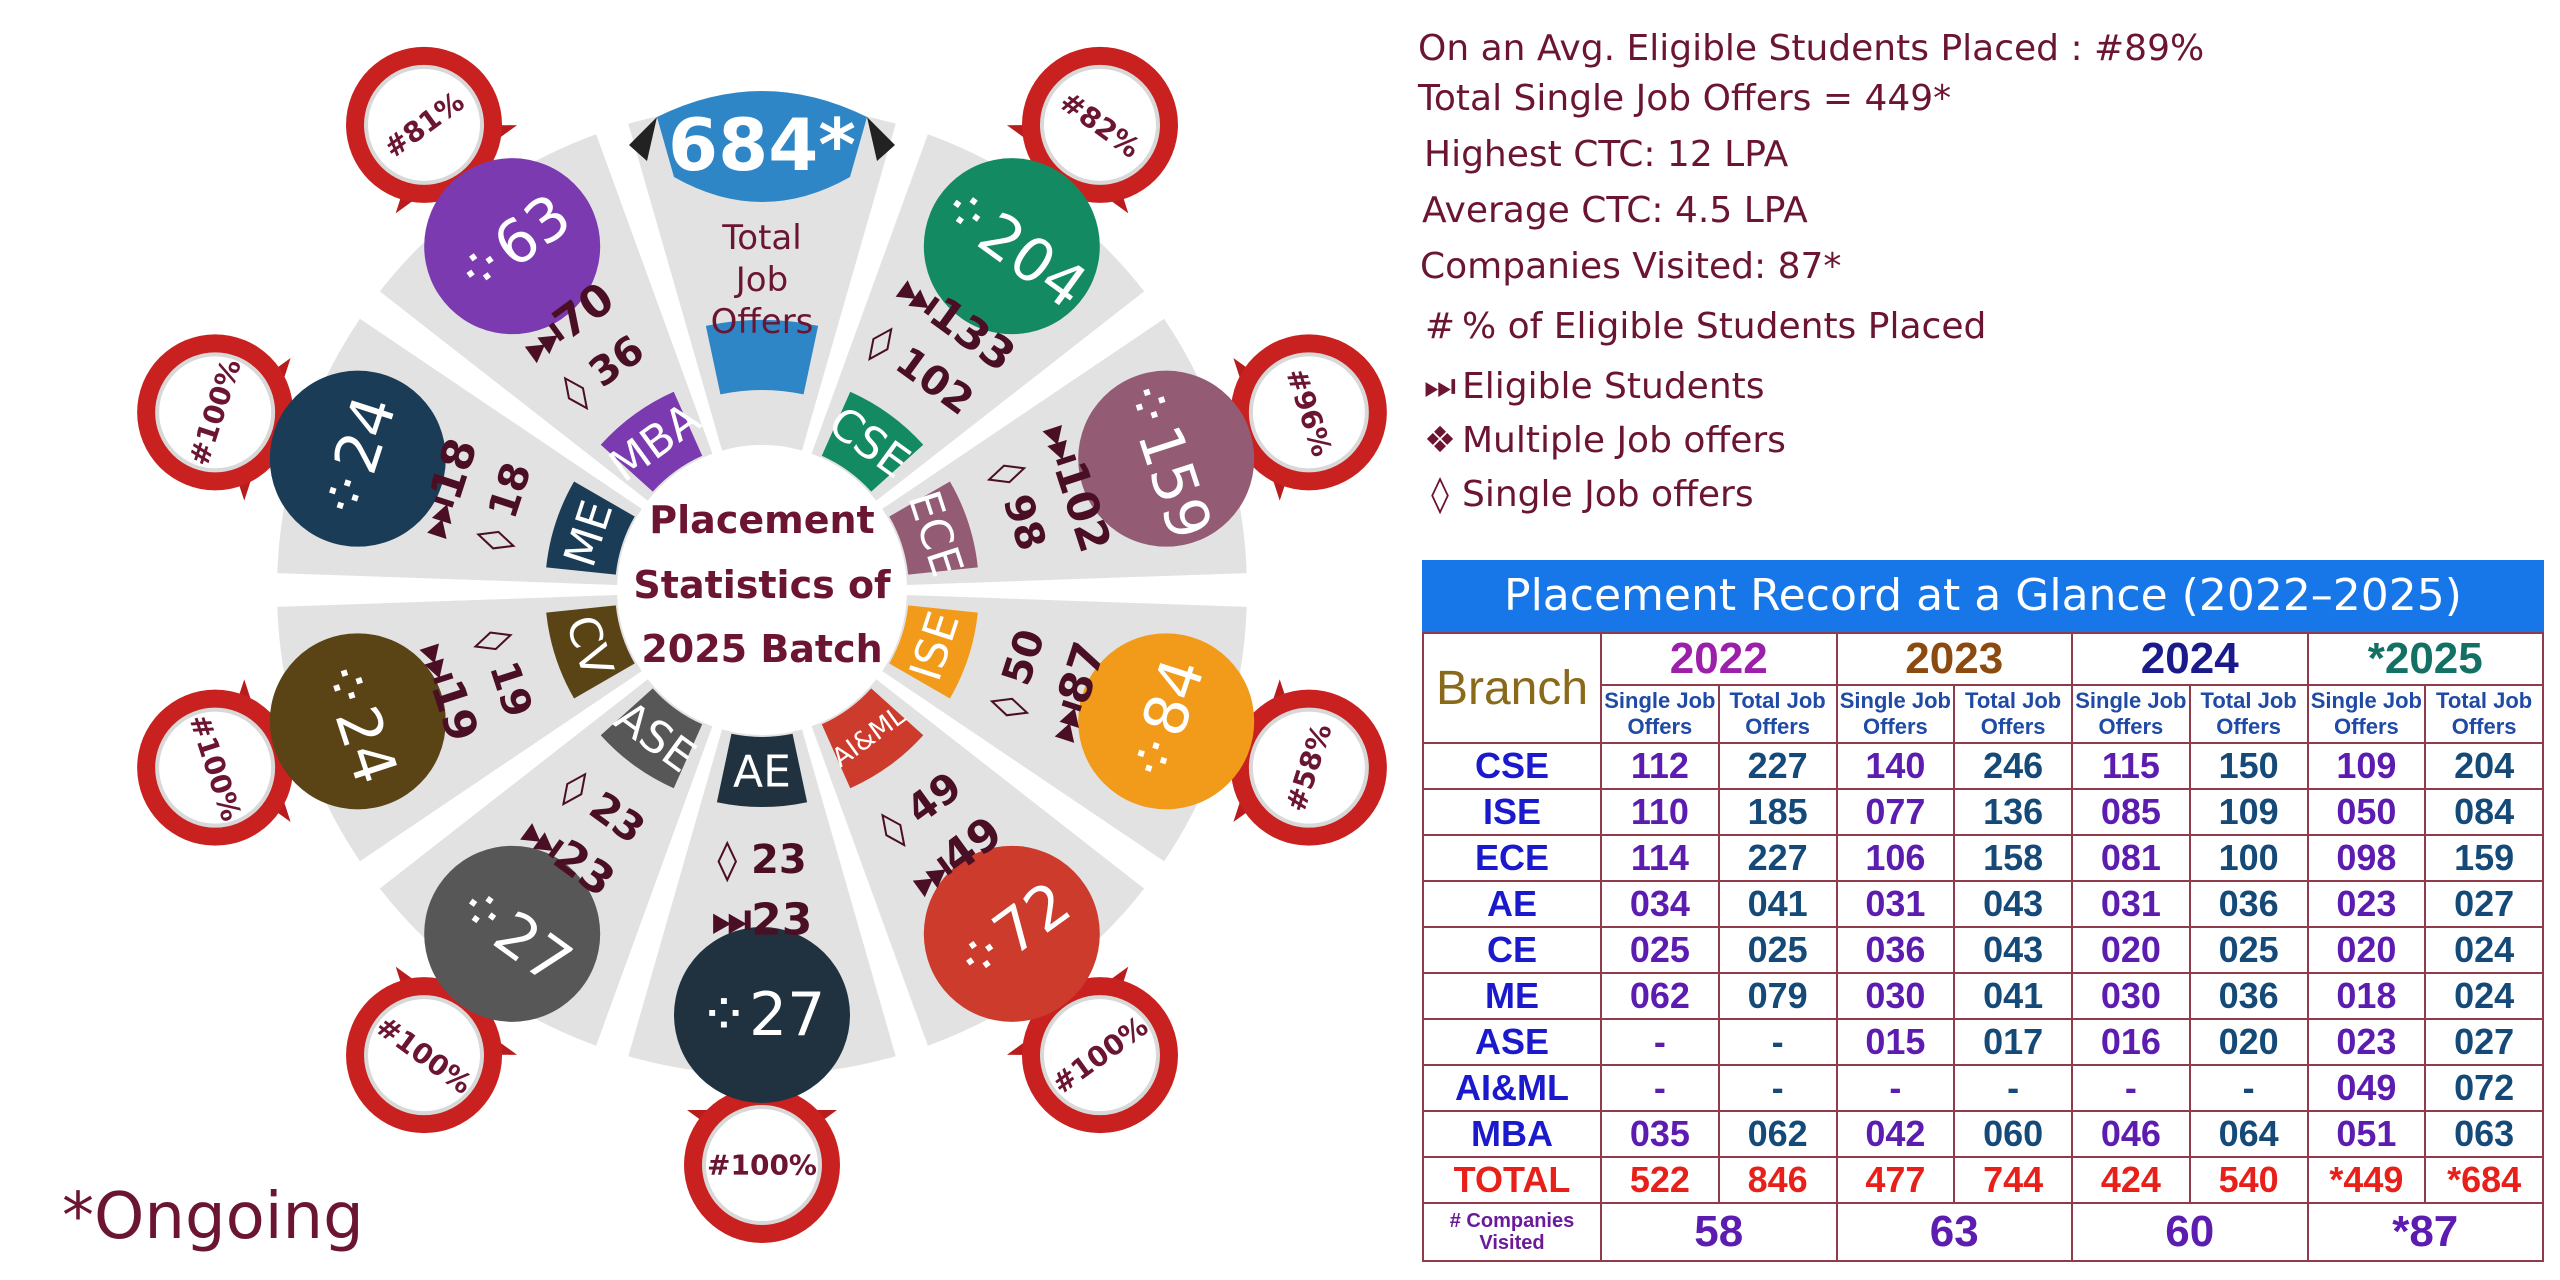 This screenshot has height=1280, width=2560. Describe the element at coordinates (762, 322) in the screenshot. I see `total-offers-label: Offers` at that location.